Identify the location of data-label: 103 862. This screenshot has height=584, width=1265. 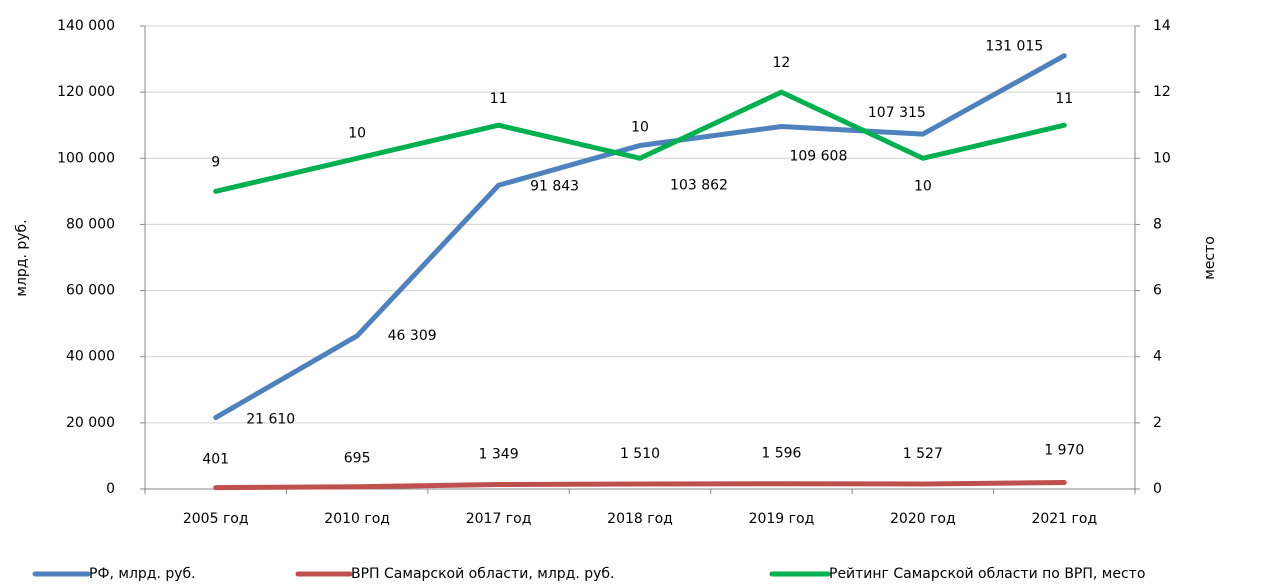
(699, 186).